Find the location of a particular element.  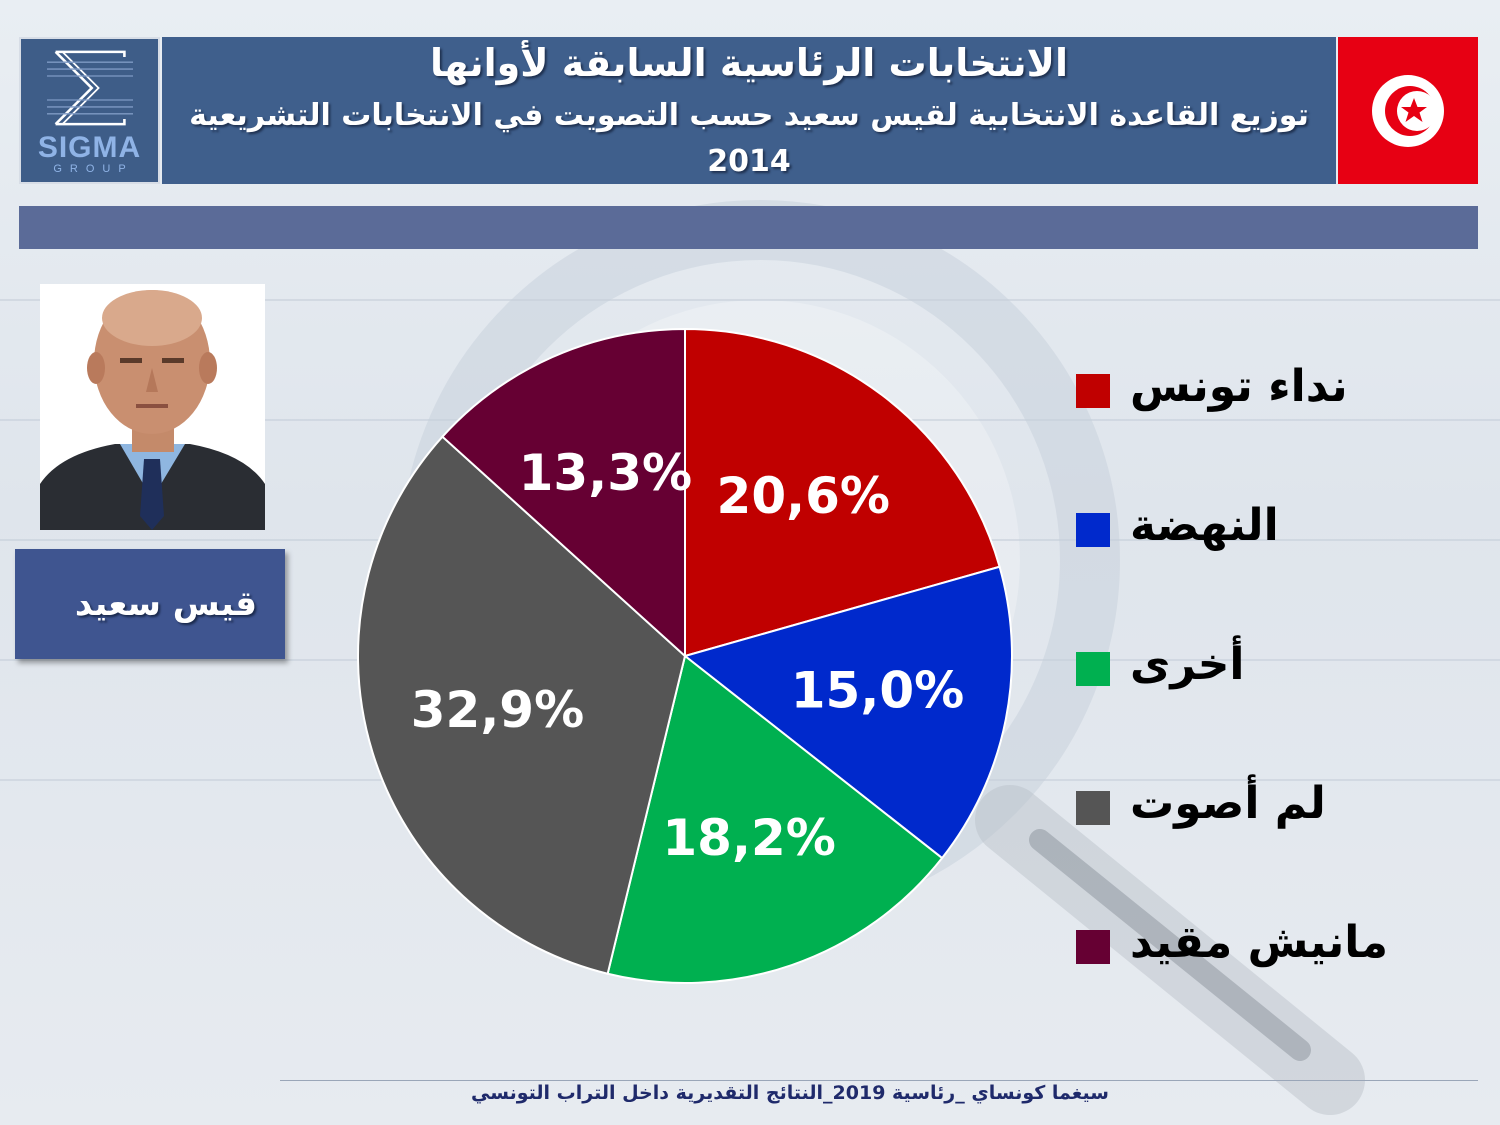

slice-value-label: 13,3% is located at coordinates (605, 473).